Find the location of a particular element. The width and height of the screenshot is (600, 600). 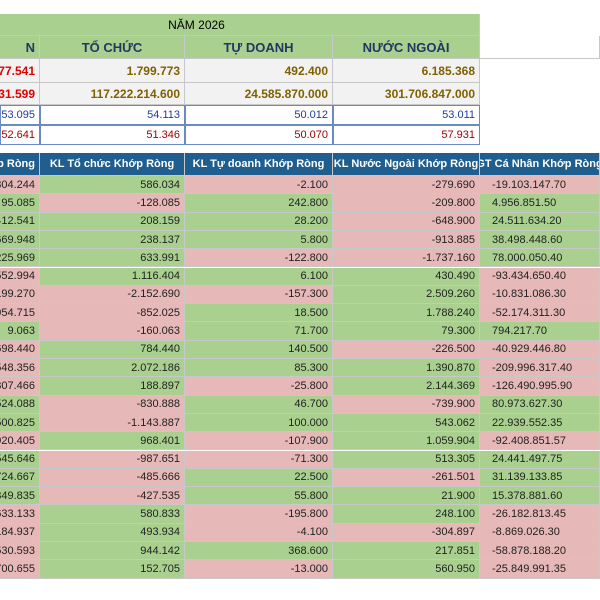

summary-value: 77.541 is located at coordinates (20, 71).